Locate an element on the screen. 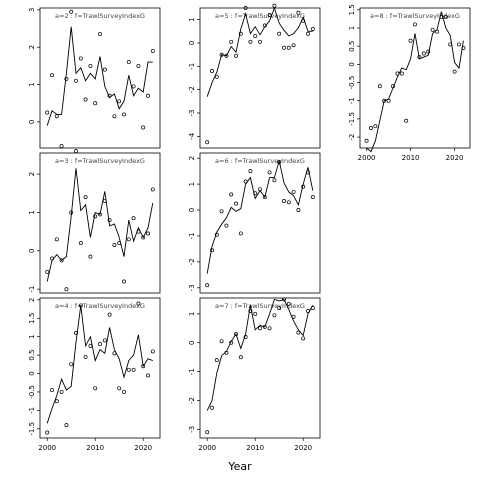 Image resolution: width=480 pixels, height=480 pixels. x-tick-label: 2020 is located at coordinates (303, 448).